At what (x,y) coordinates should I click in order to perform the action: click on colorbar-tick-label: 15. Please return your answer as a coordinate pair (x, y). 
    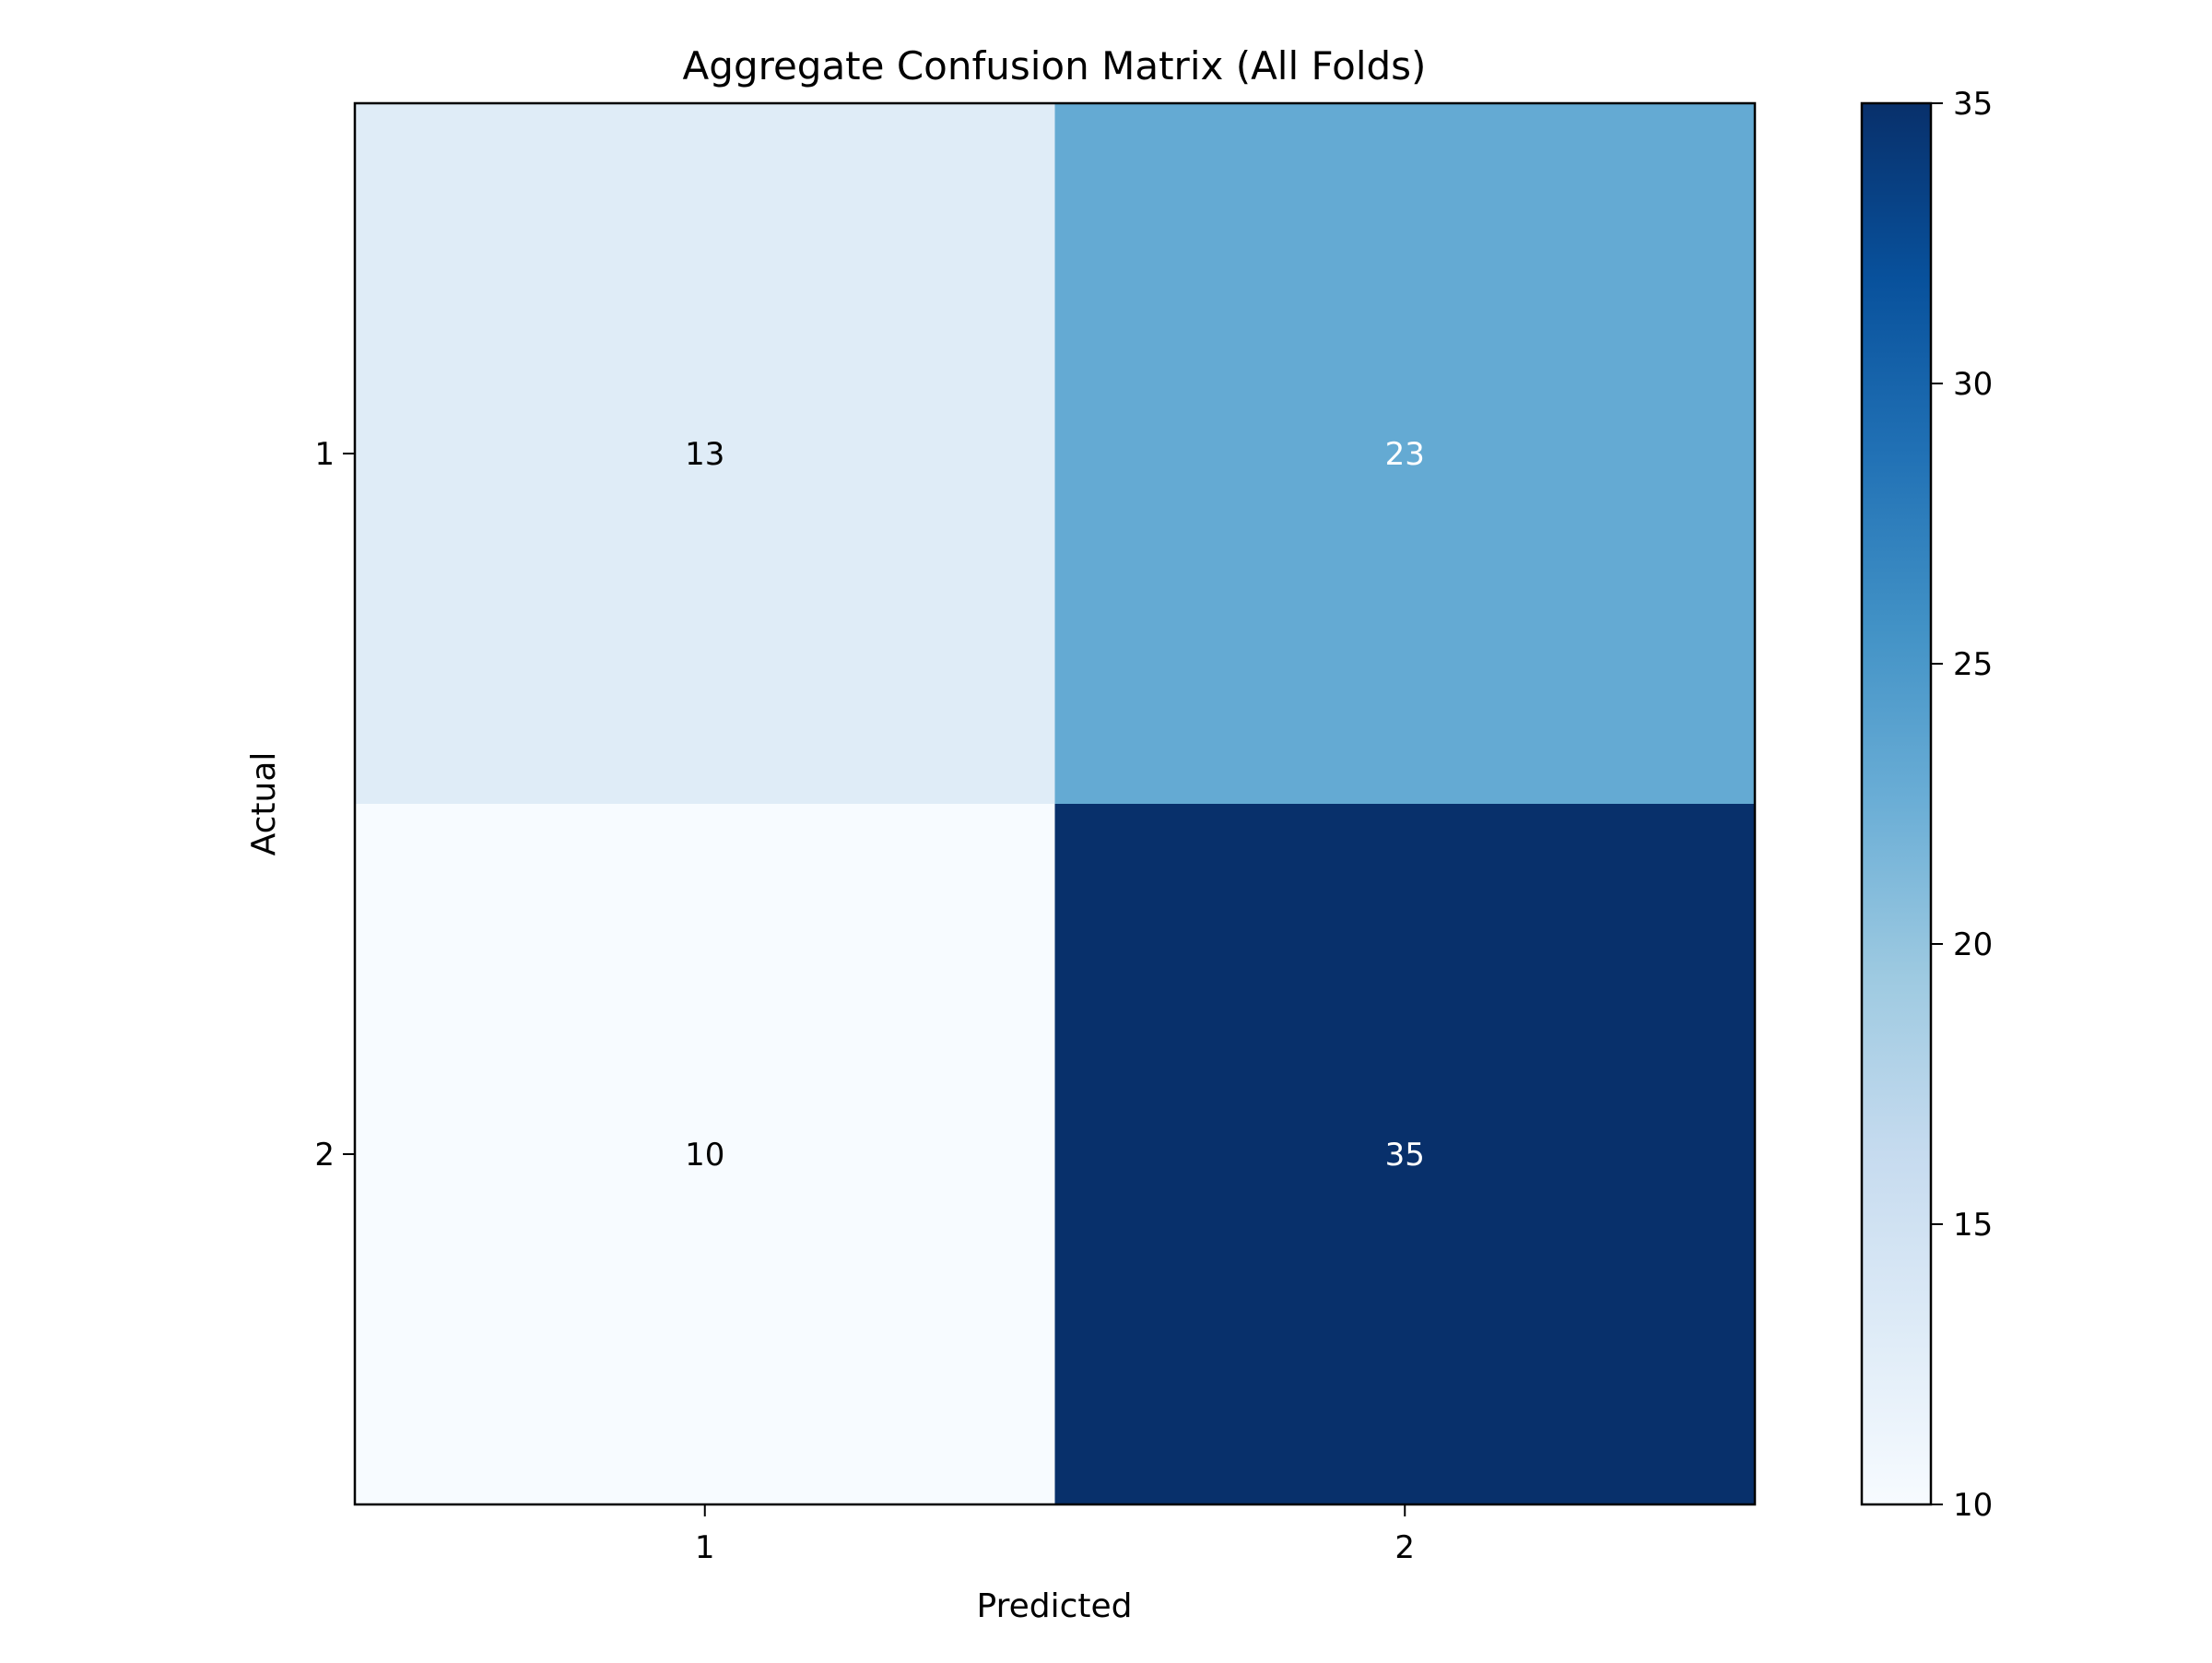
    Looking at the image, I should click on (1973, 1225).